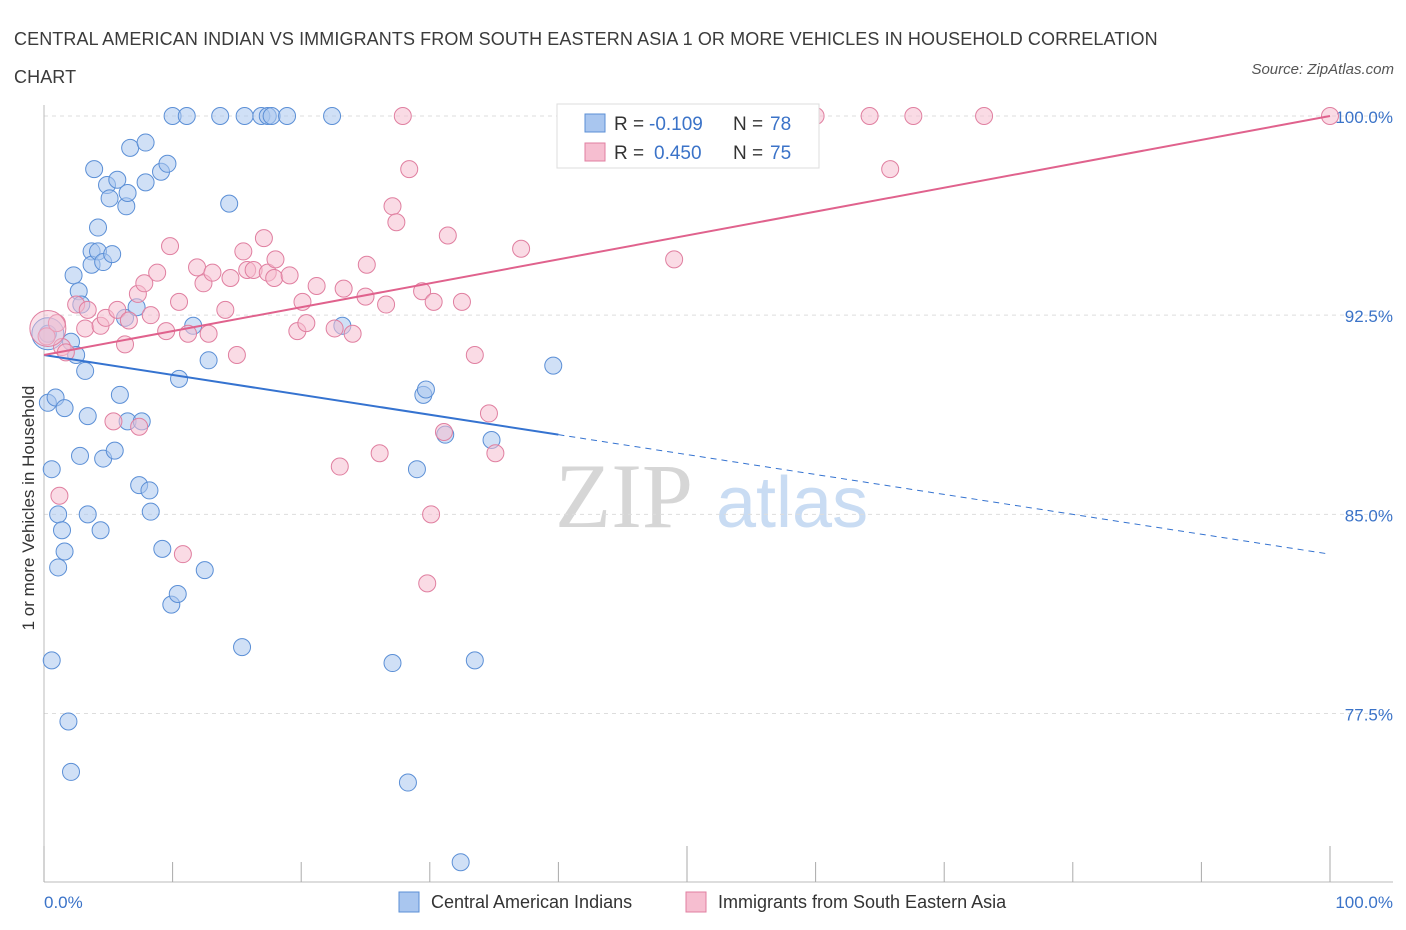  Describe the element at coordinates (792, 503) in the screenshot. I see `watermark-atlas: atlas` at that location.